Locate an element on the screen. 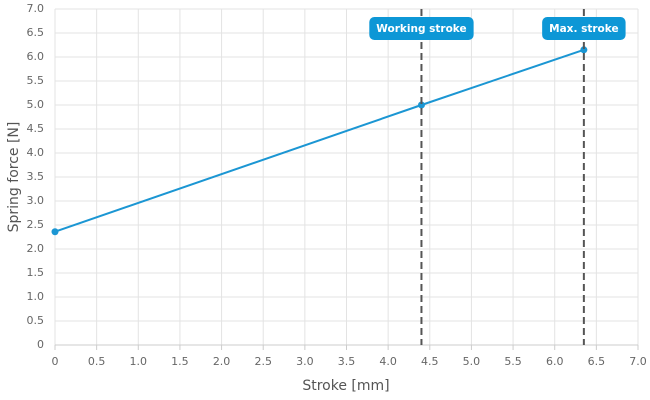  x-tick-label: 4.5 is located at coordinates (430, 361).